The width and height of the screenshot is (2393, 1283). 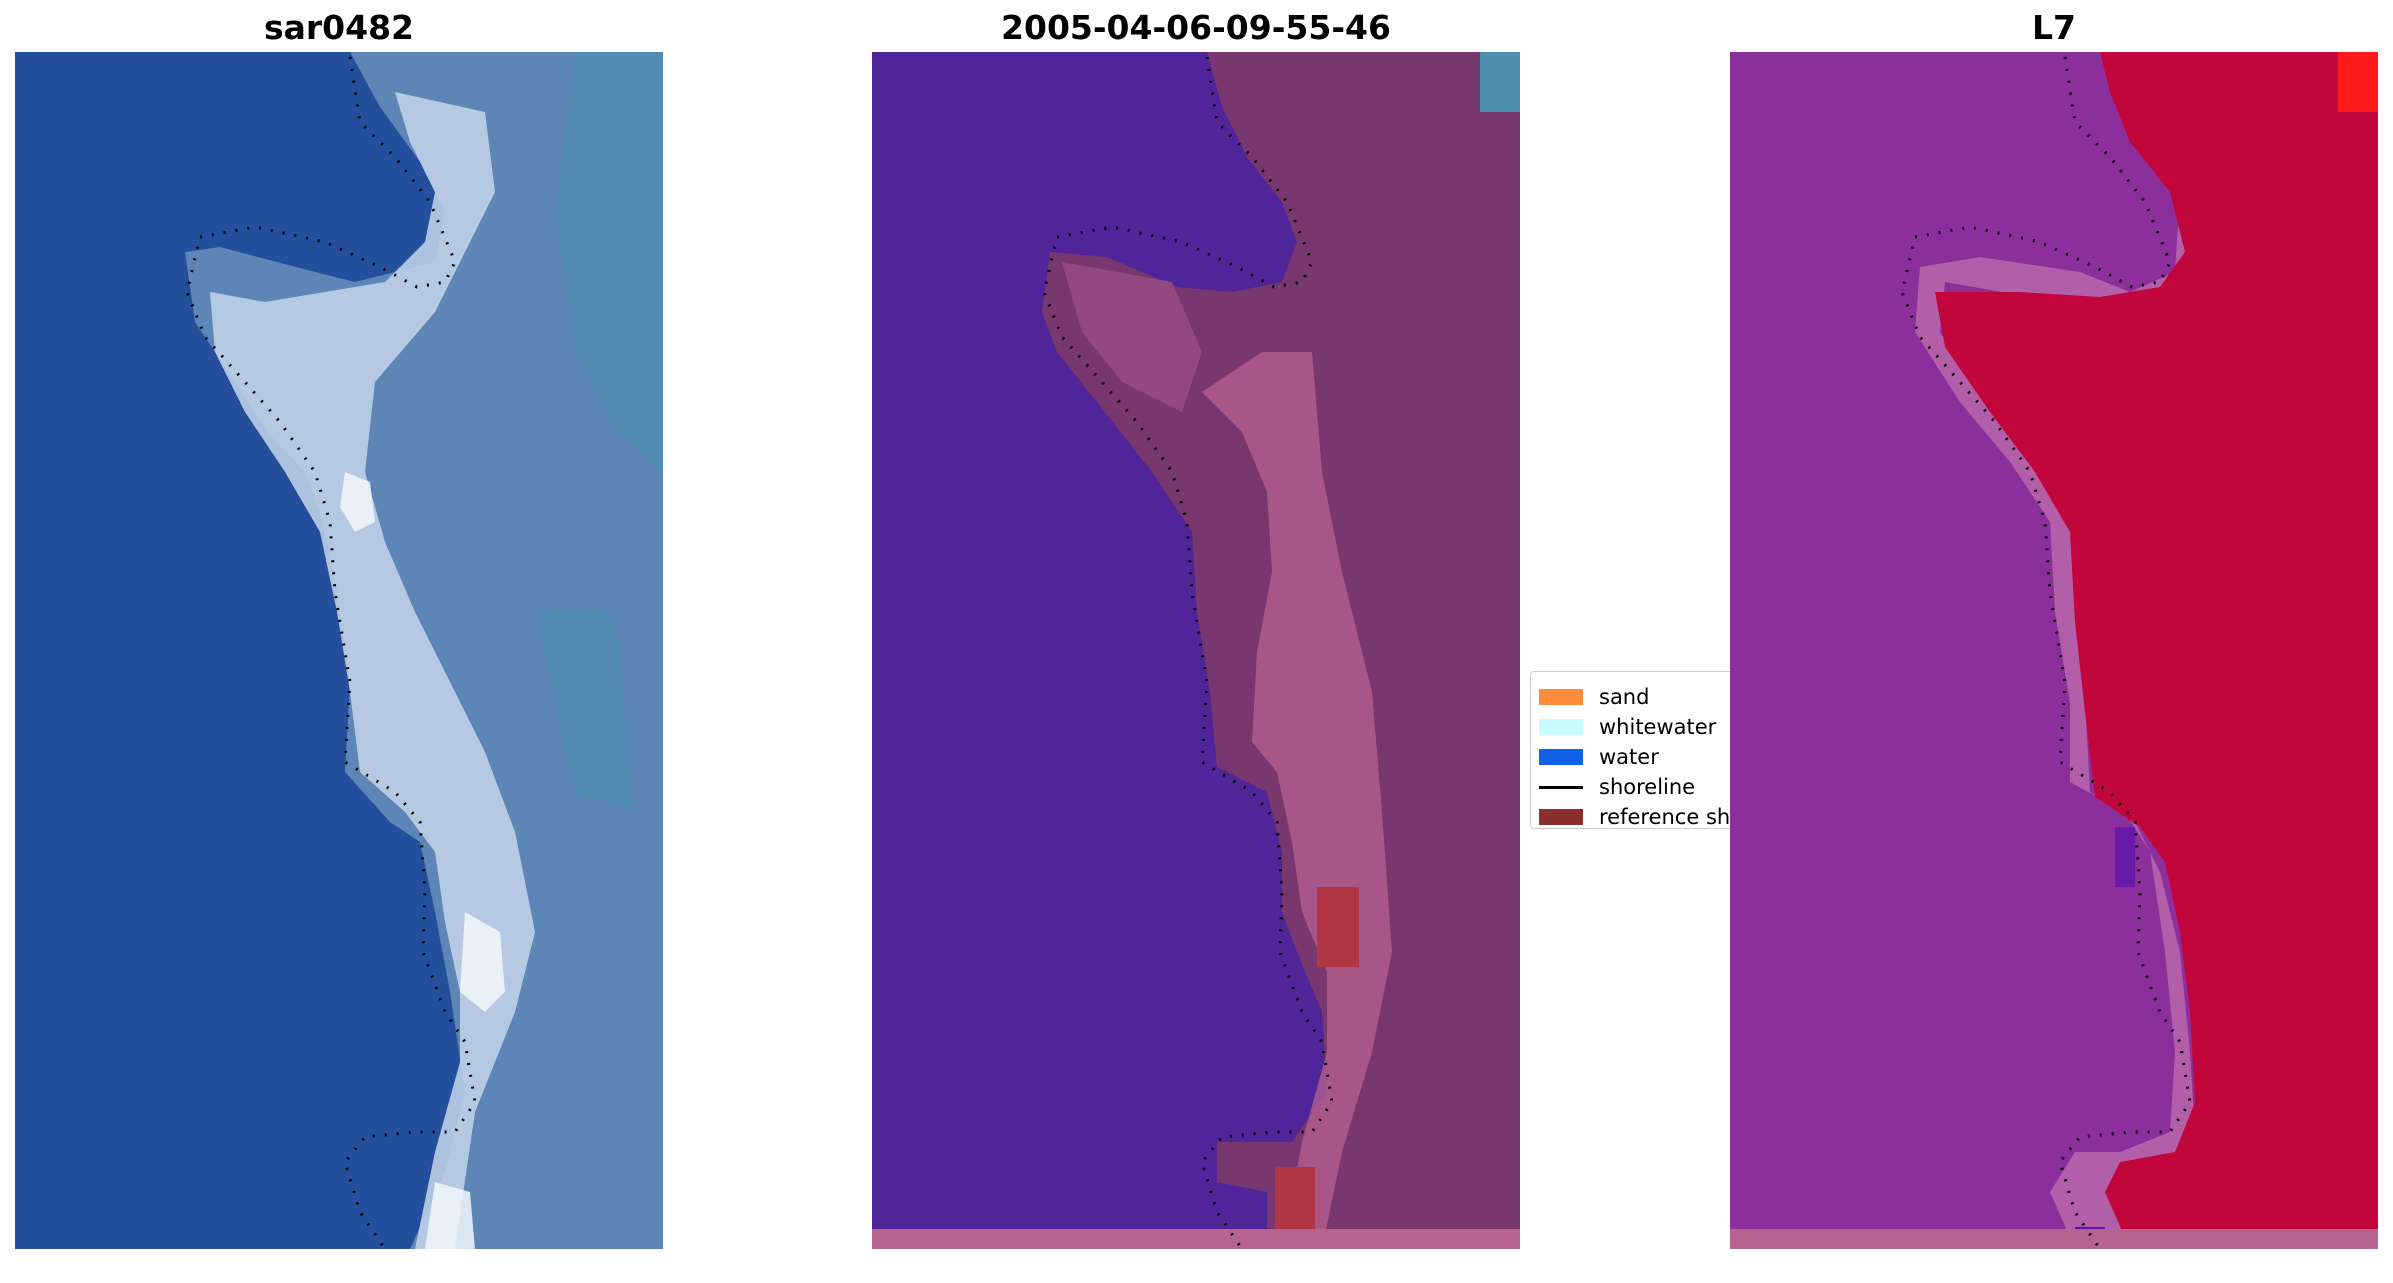 I want to click on legend-label: sand, so click(x=1624, y=697).